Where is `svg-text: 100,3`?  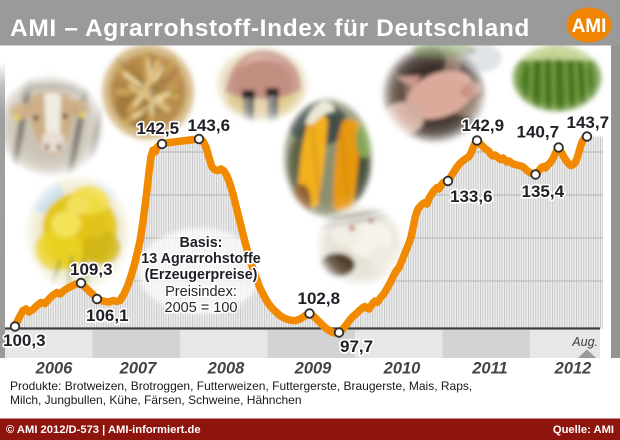 svg-text: 100,3 is located at coordinates (24, 340).